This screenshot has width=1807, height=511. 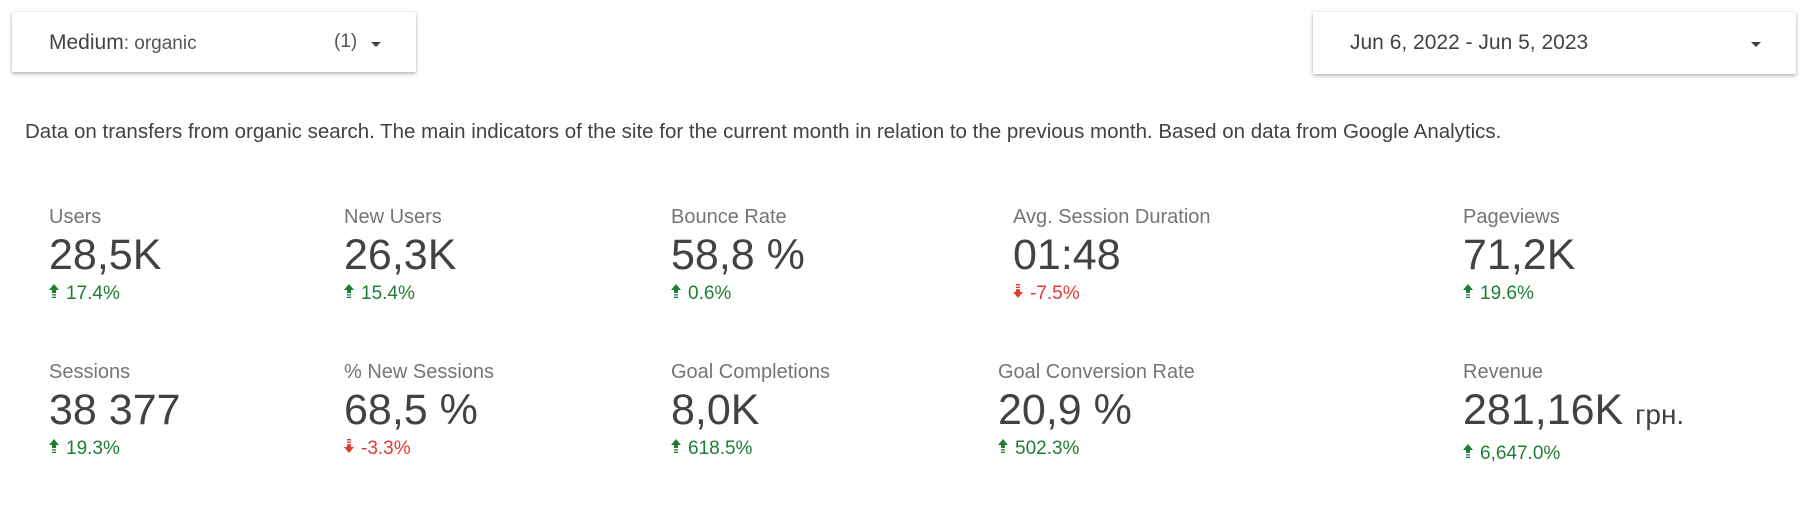 I want to click on filter-label: Medium: organic, so click(x=123, y=42).